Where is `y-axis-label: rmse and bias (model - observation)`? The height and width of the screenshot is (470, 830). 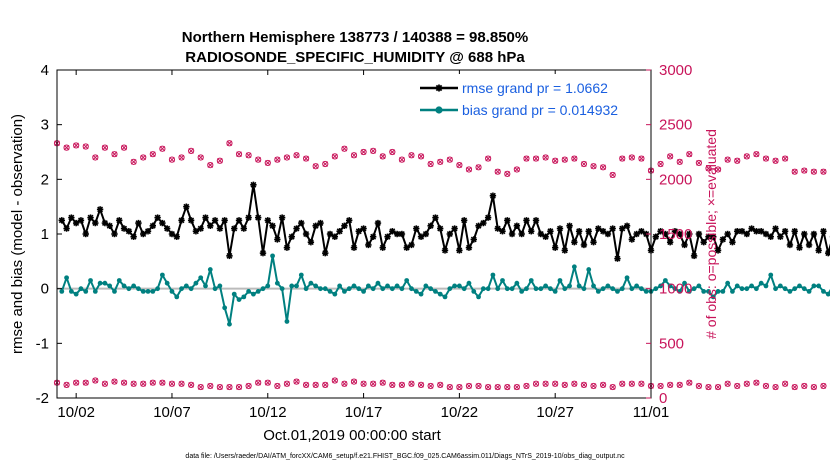
y-axis-label: rmse and bias (model - observation) is located at coordinates (17, 234).